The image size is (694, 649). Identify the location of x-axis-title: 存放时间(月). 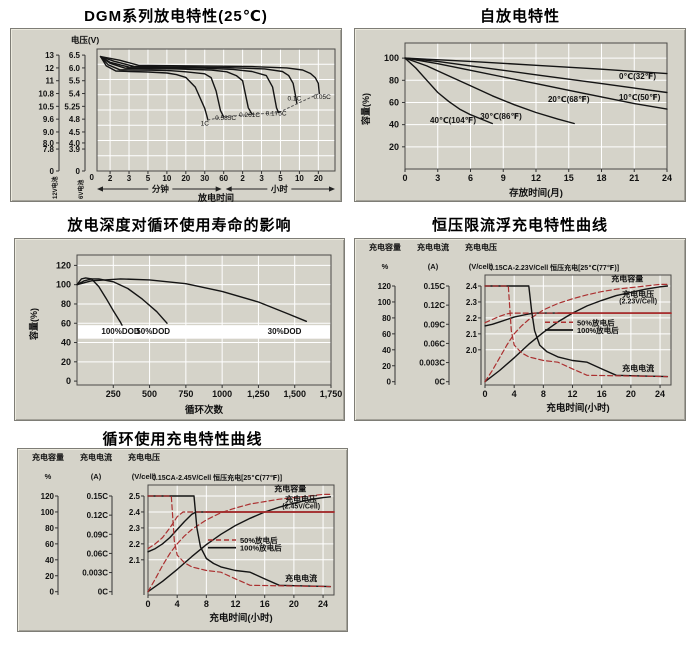
(535, 193).